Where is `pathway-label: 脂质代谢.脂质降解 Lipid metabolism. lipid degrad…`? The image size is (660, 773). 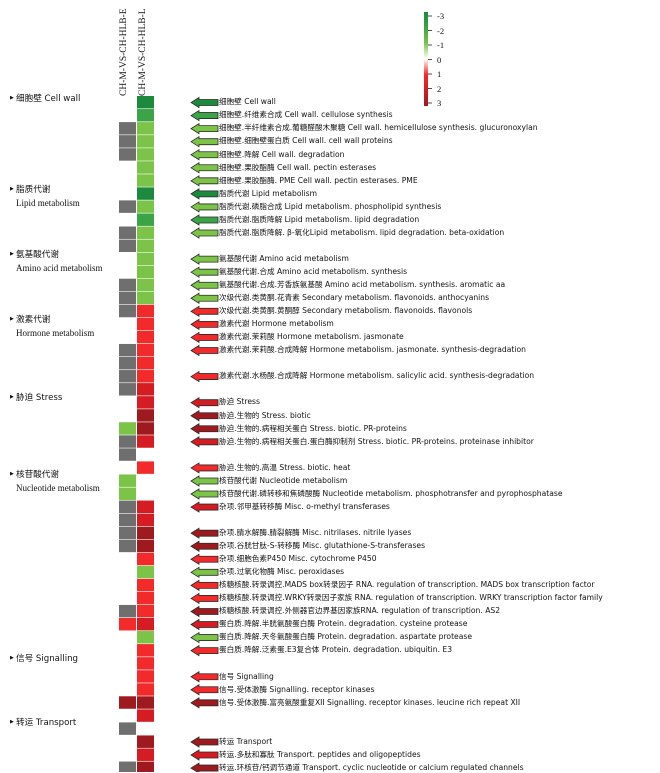
pathway-label: 脂质代谢.脂质降解 Lipid metabolism. lipid degrad… is located at coordinates (319, 219).